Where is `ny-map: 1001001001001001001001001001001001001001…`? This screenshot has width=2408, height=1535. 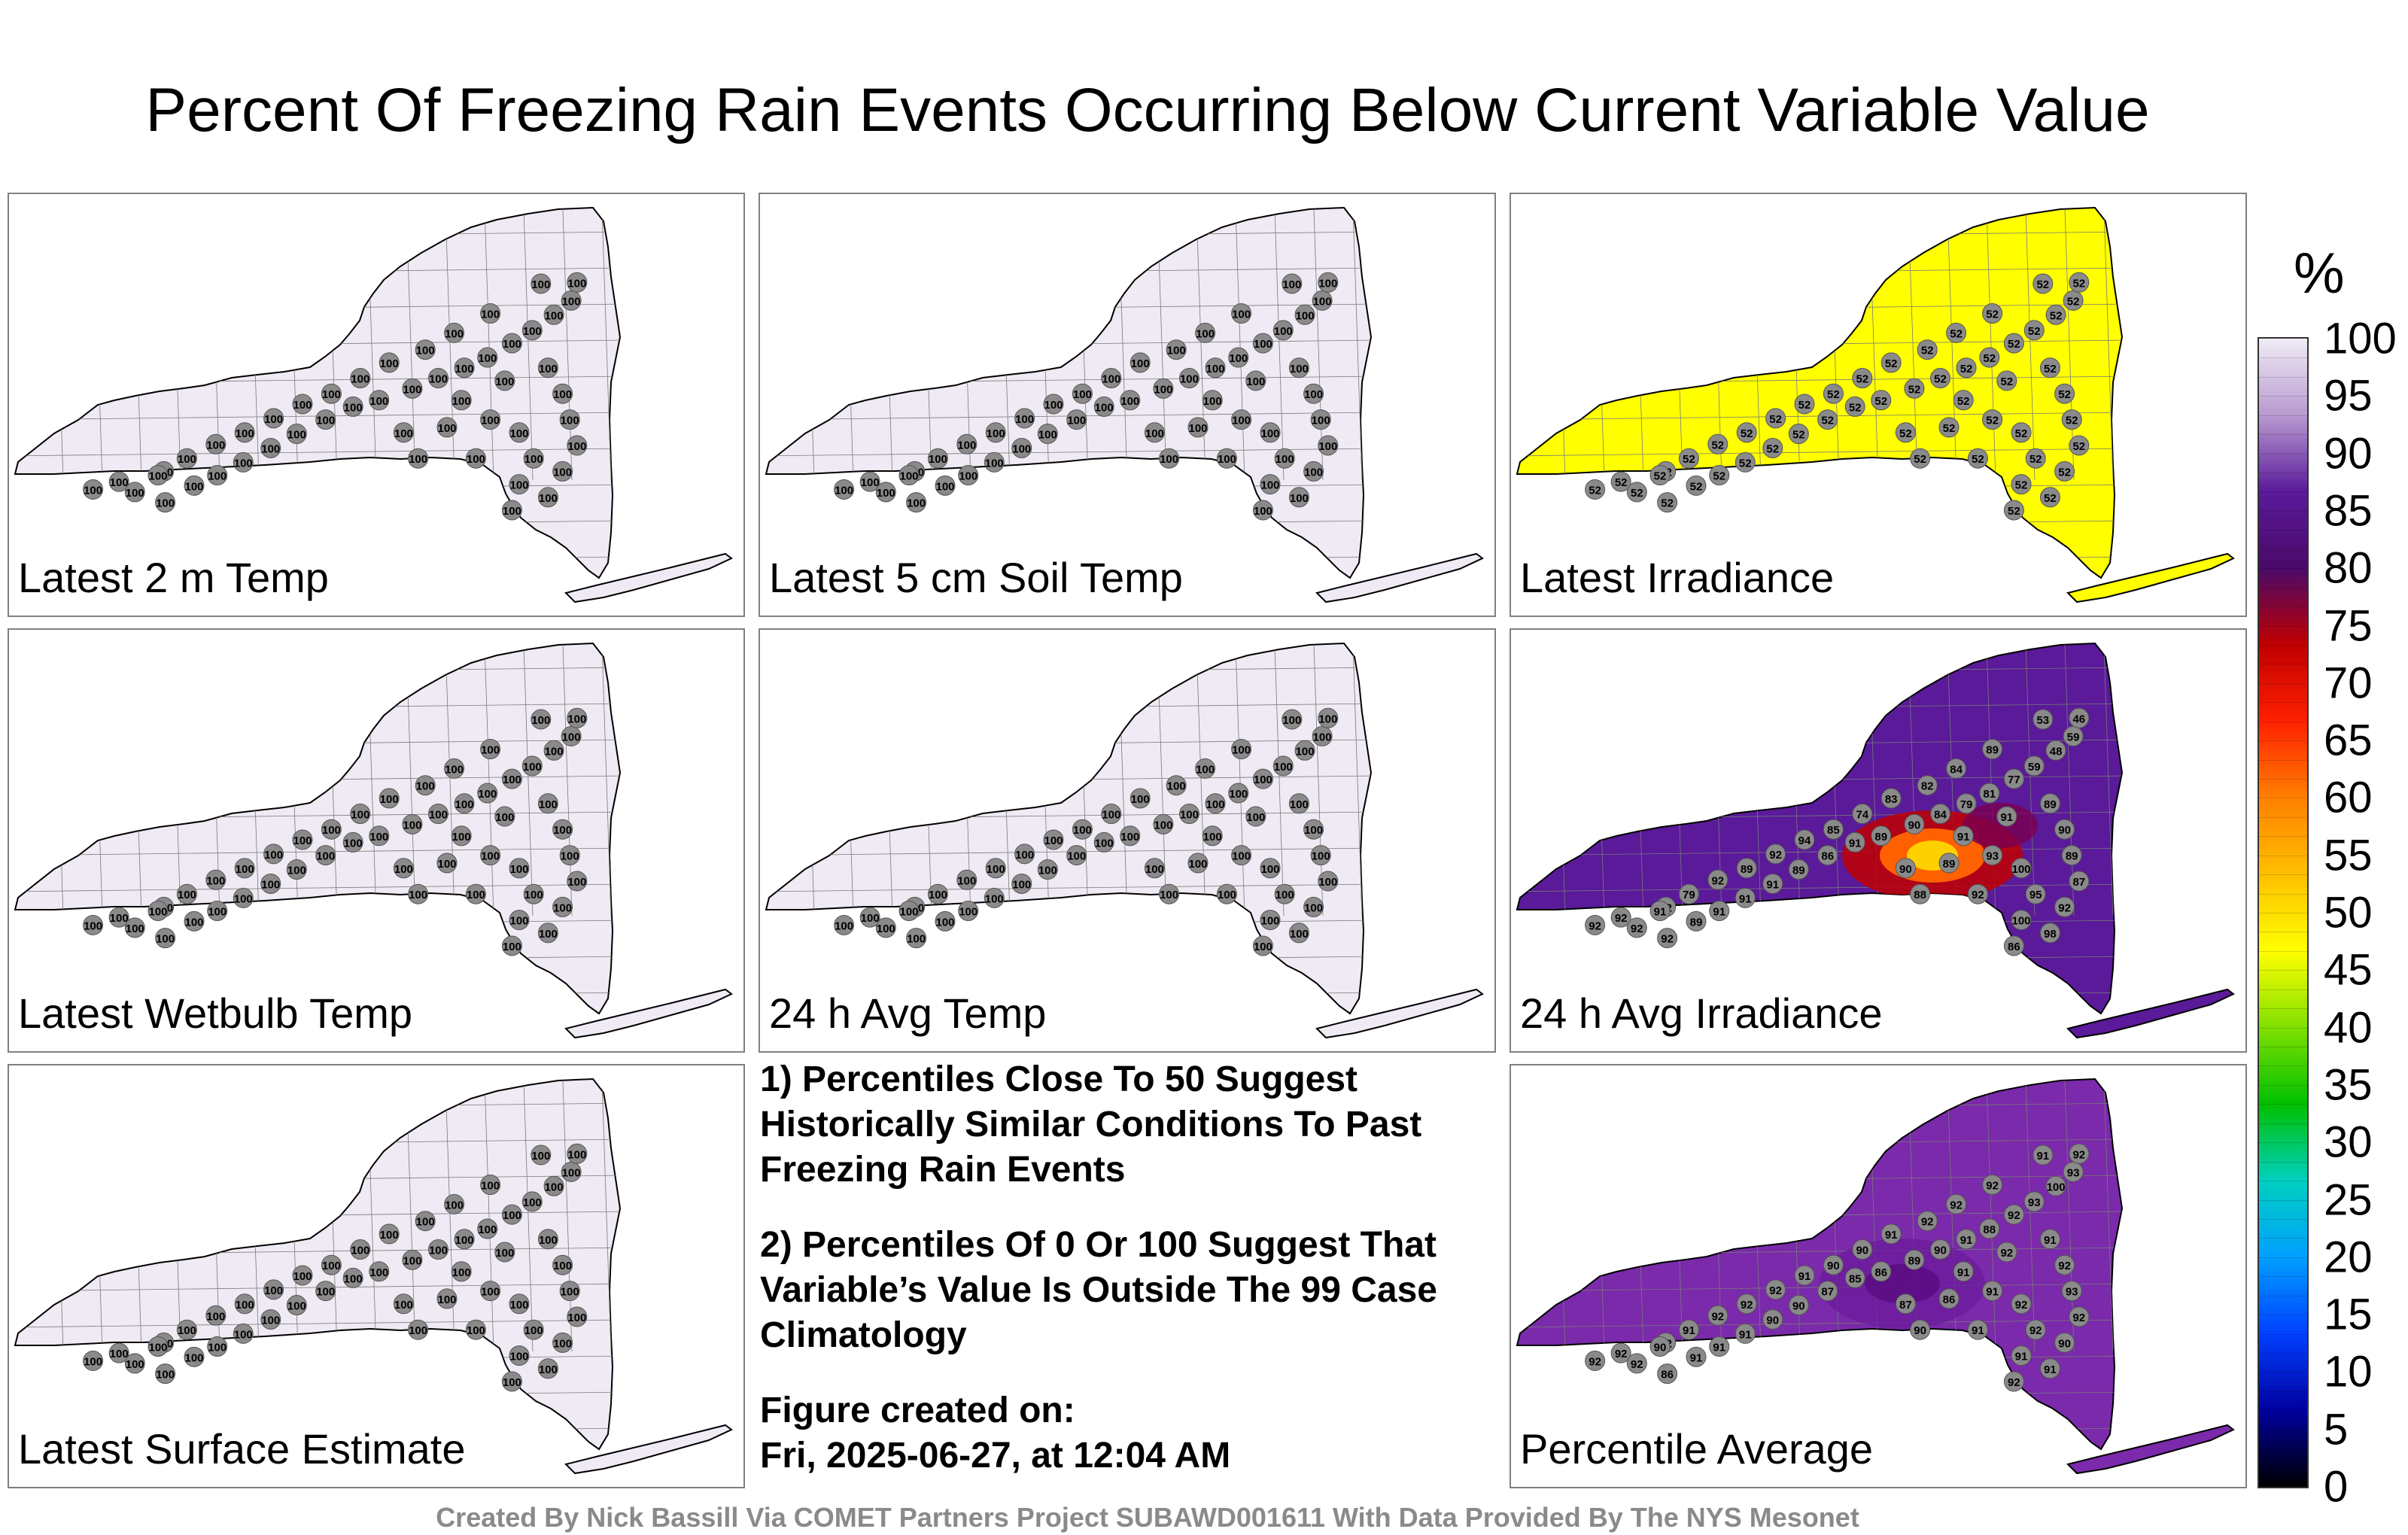 ny-map: 1001001001001001001001001001001001001001… is located at coordinates (373, 840).